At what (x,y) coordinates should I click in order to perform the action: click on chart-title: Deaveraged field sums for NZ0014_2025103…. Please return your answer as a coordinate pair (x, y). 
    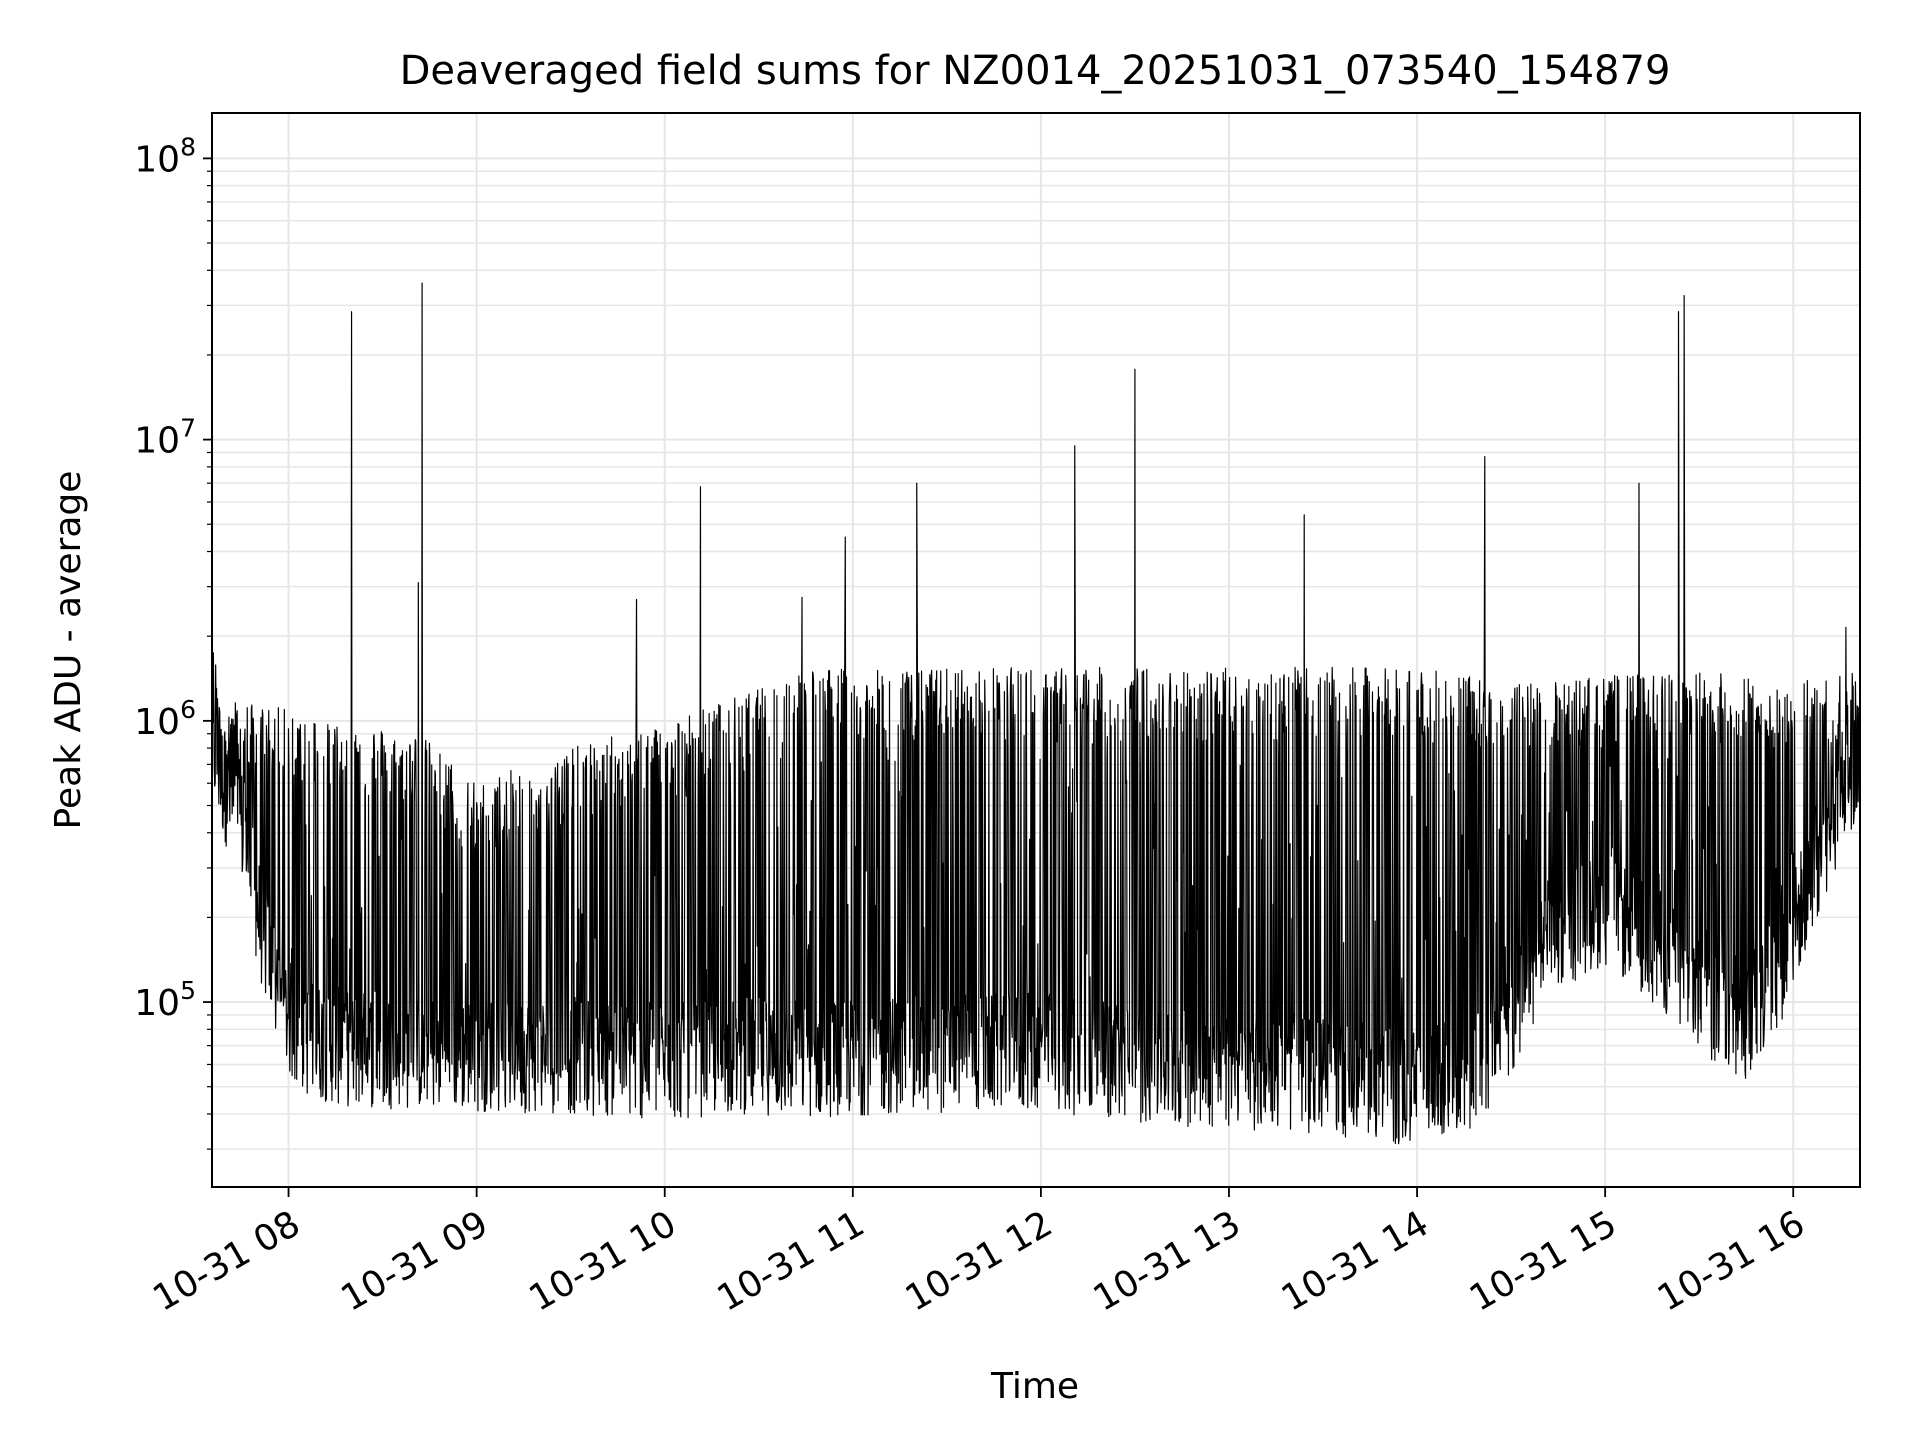
    Looking at the image, I should click on (1035, 71).